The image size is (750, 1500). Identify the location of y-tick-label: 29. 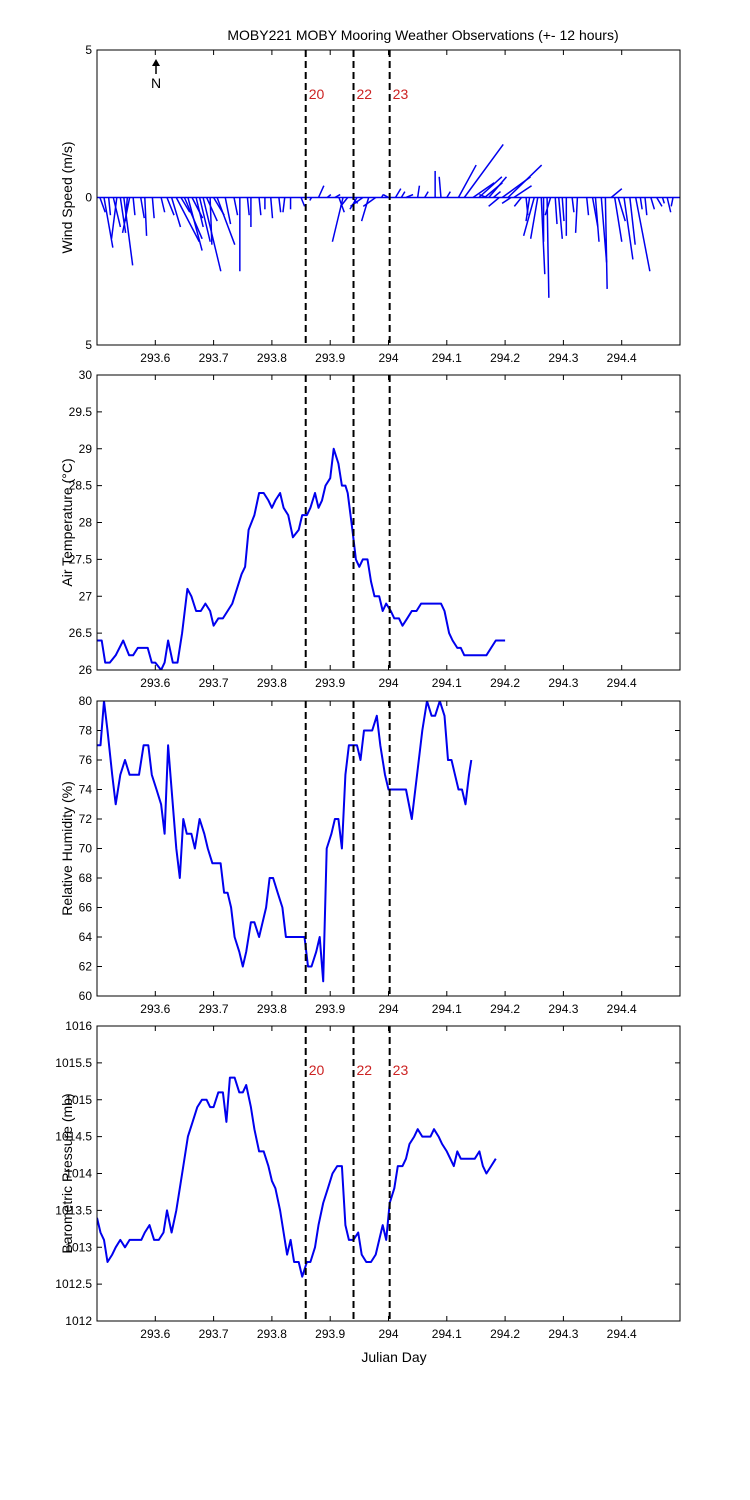
(86, 449).